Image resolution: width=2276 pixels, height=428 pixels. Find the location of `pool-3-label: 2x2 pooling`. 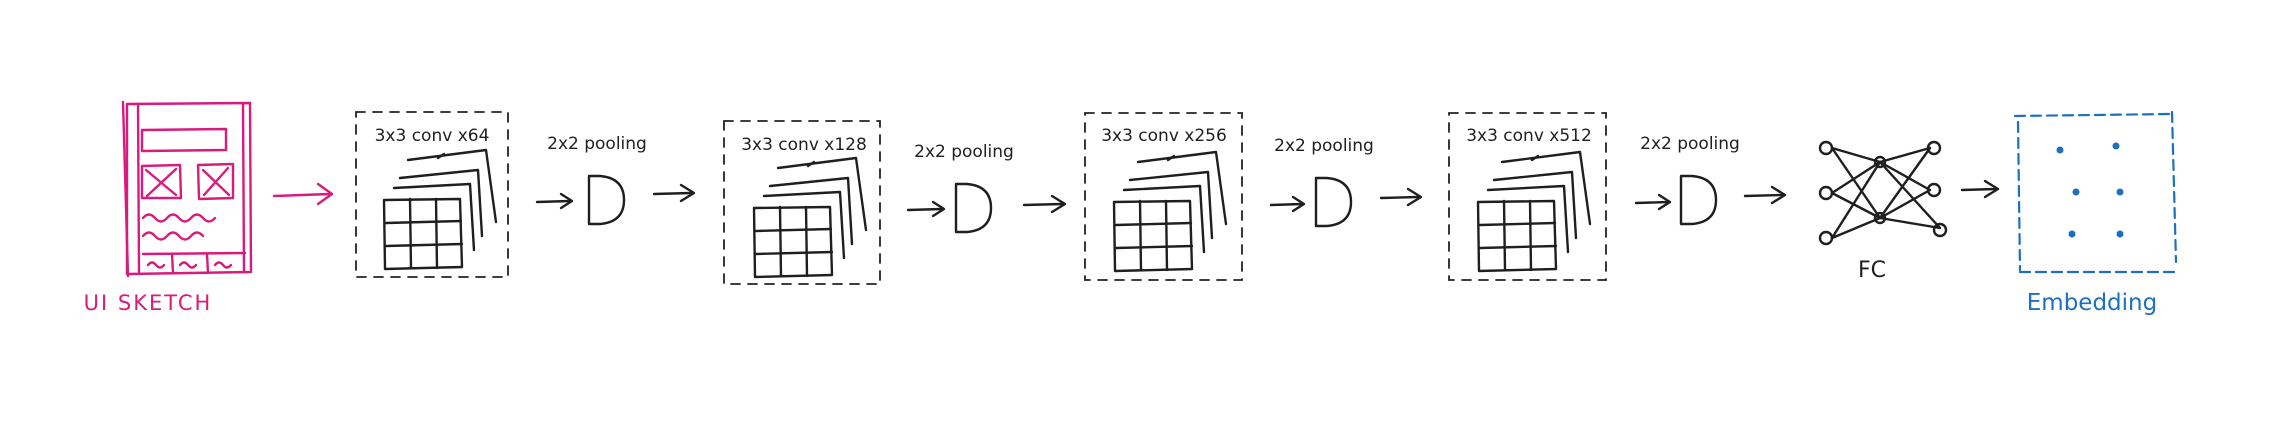

pool-3-label: 2x2 pooling is located at coordinates (1324, 146).